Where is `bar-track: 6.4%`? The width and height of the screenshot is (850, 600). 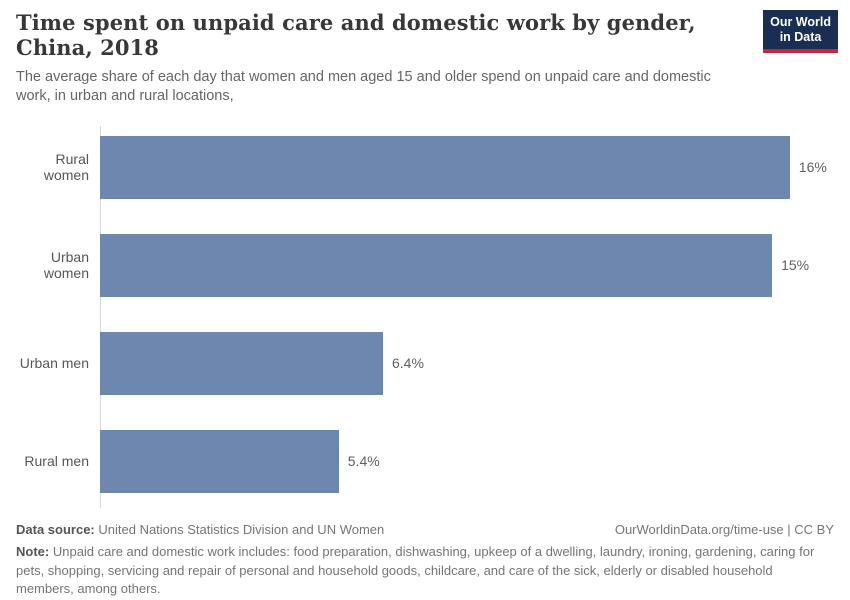 bar-track: 6.4% is located at coordinates (467, 363).